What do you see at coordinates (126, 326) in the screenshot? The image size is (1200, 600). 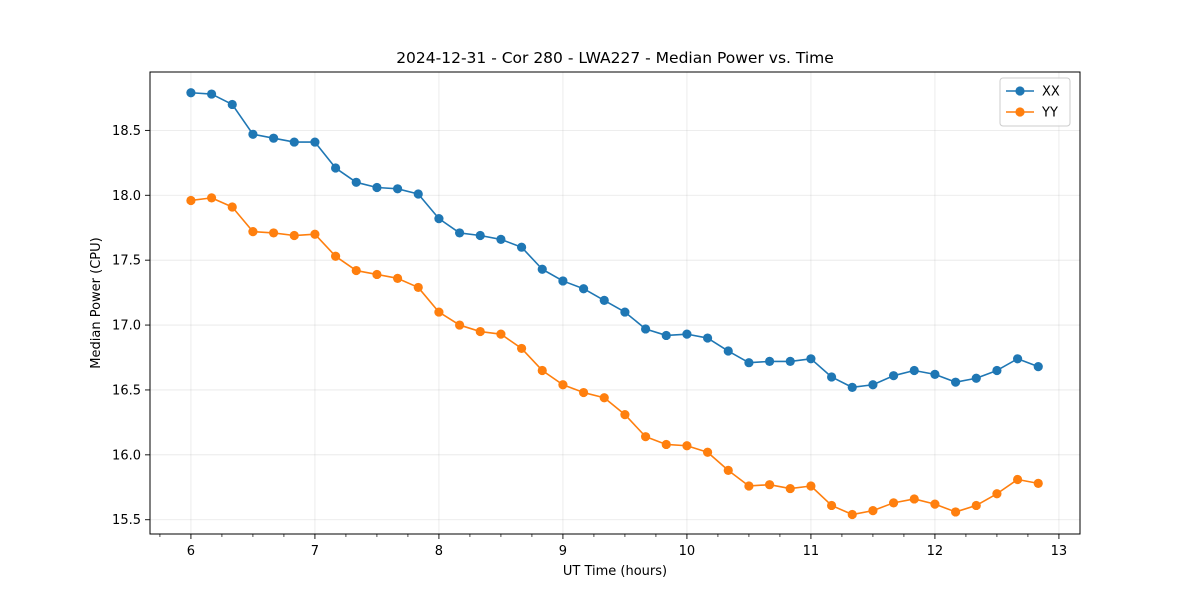 I see `y-tick-label: 17.0` at bounding box center [126, 326].